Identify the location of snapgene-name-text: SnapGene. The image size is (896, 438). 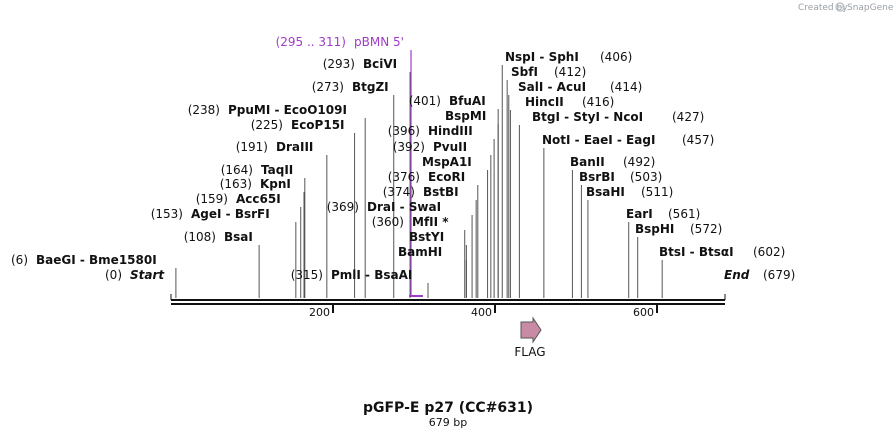
(870, 8).